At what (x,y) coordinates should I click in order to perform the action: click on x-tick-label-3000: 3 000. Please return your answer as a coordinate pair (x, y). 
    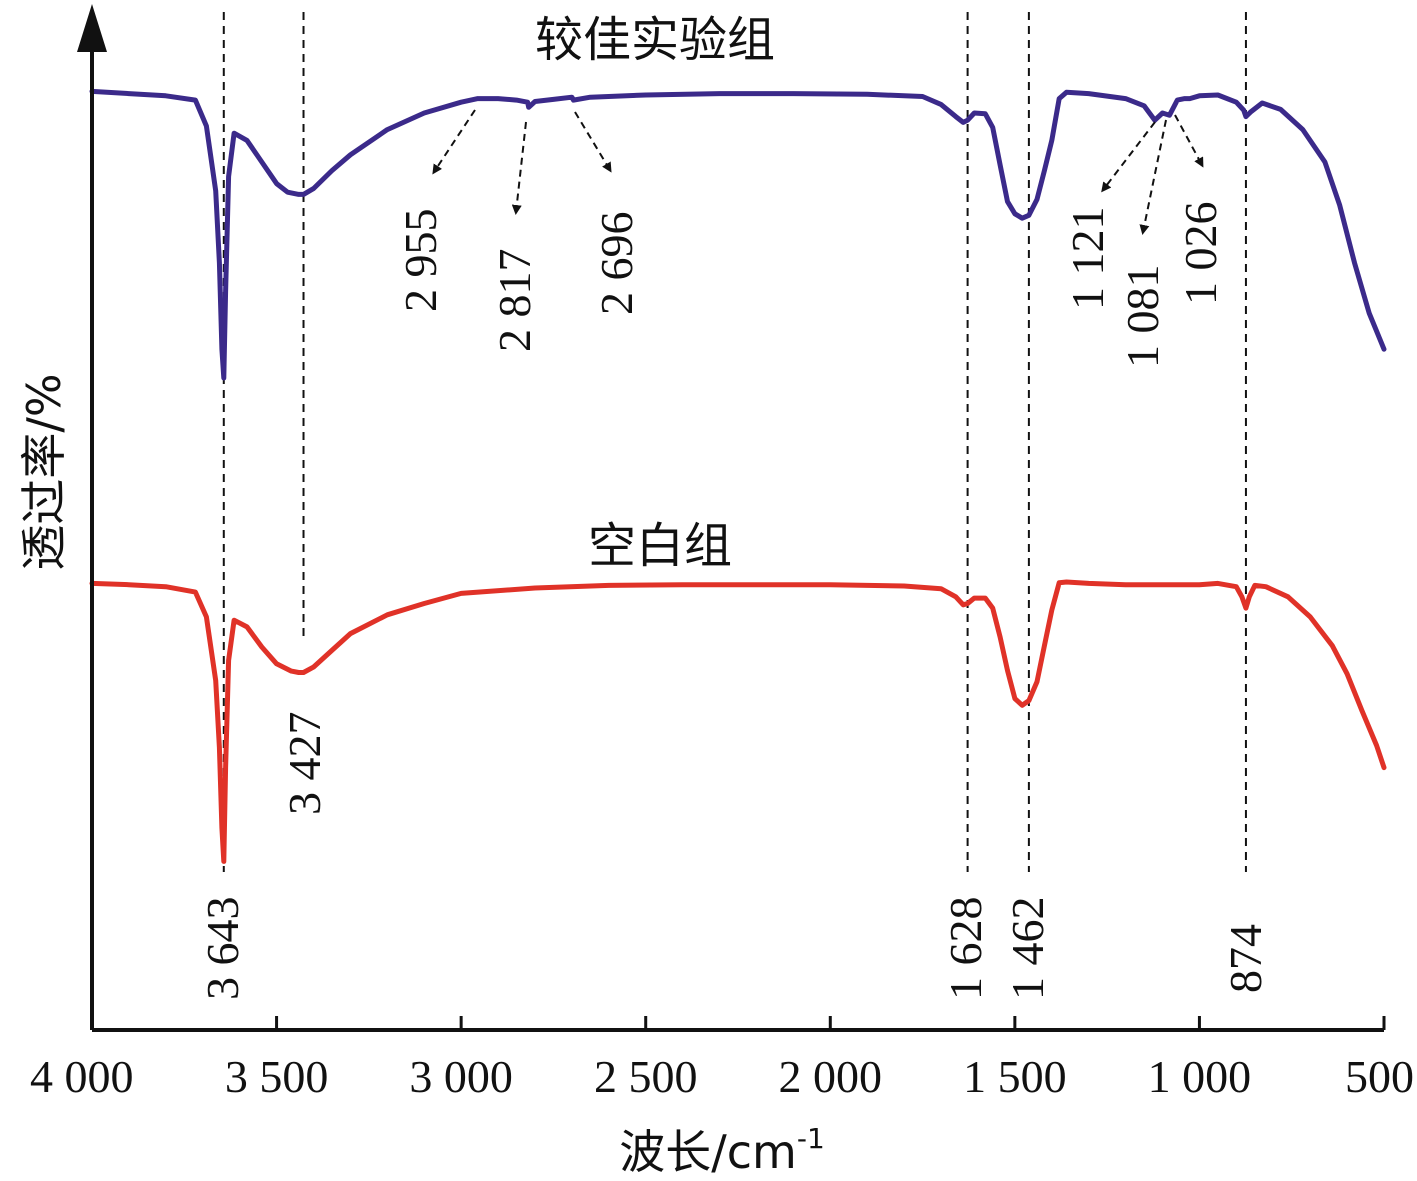
    Looking at the image, I should click on (461, 1076).